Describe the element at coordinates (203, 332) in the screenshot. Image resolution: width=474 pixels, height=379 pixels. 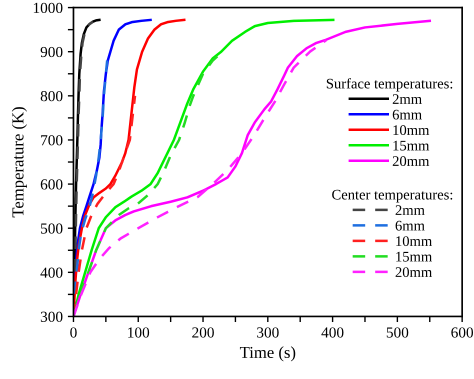
I see `x-tick-label: 200` at that location.